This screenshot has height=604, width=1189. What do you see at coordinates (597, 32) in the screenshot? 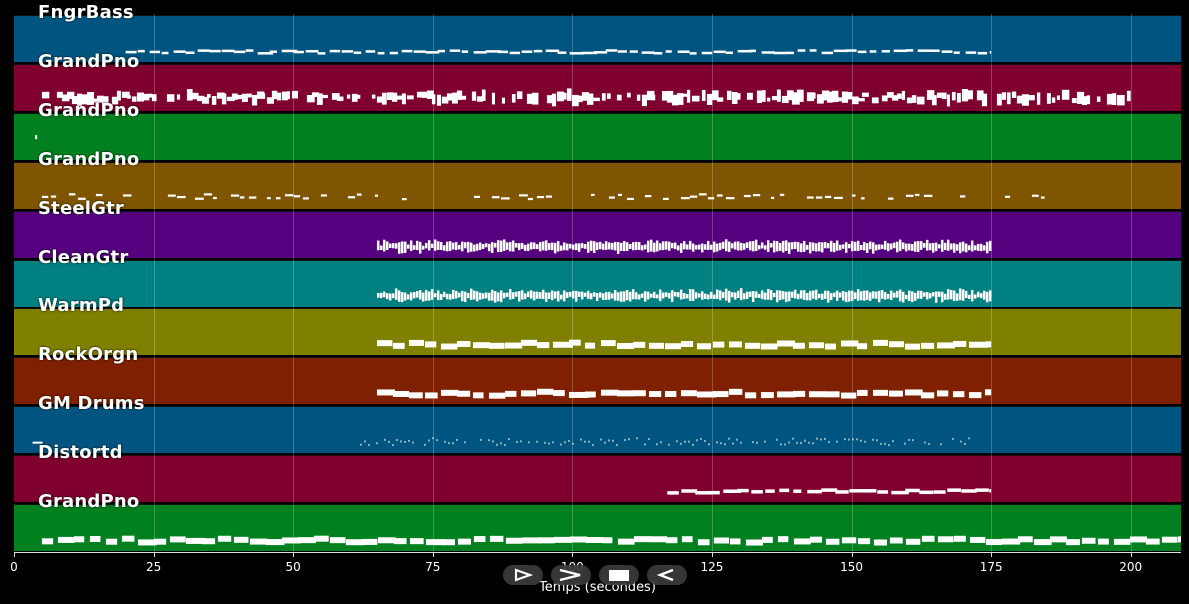
I see `track-row: FngrBass` at bounding box center [597, 32].